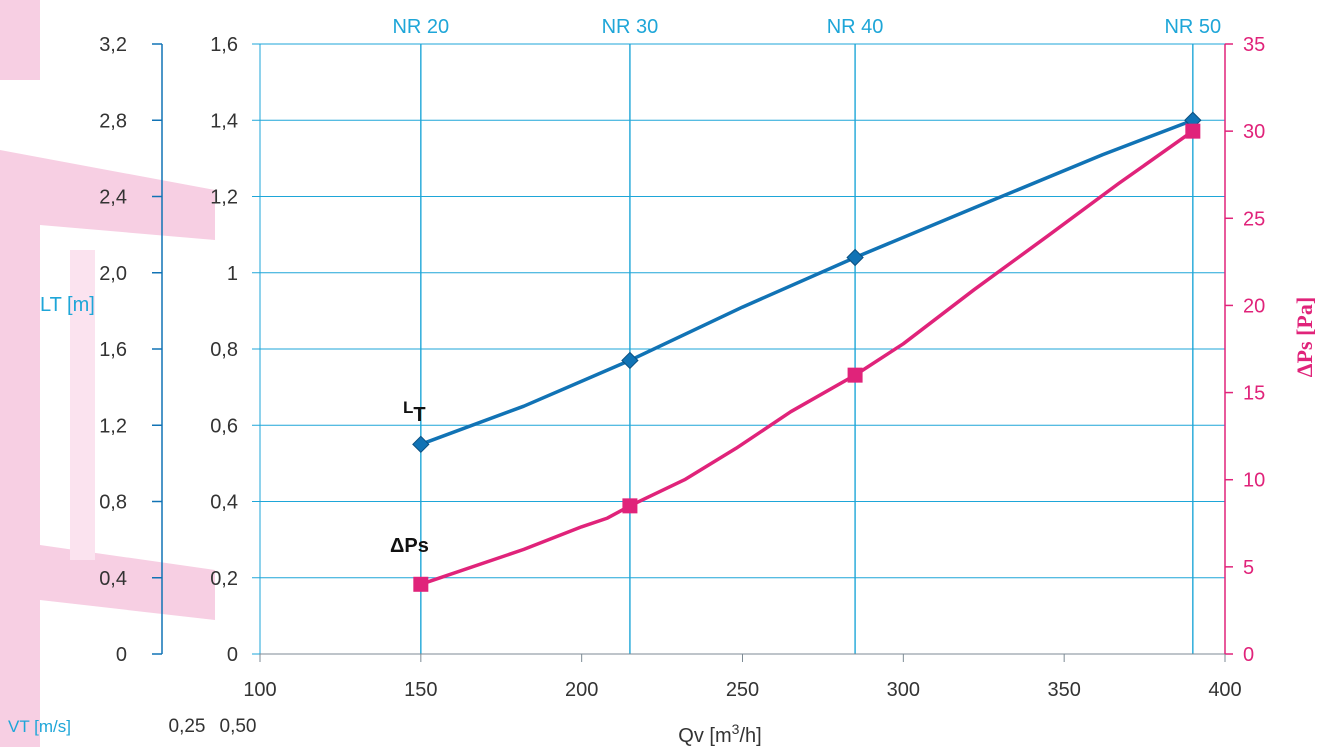 Image resolution: width=1325 pixels, height=747 pixels. Describe the element at coordinates (1192, 27) in the screenshot. I see `nr-label: NR 50` at that location.